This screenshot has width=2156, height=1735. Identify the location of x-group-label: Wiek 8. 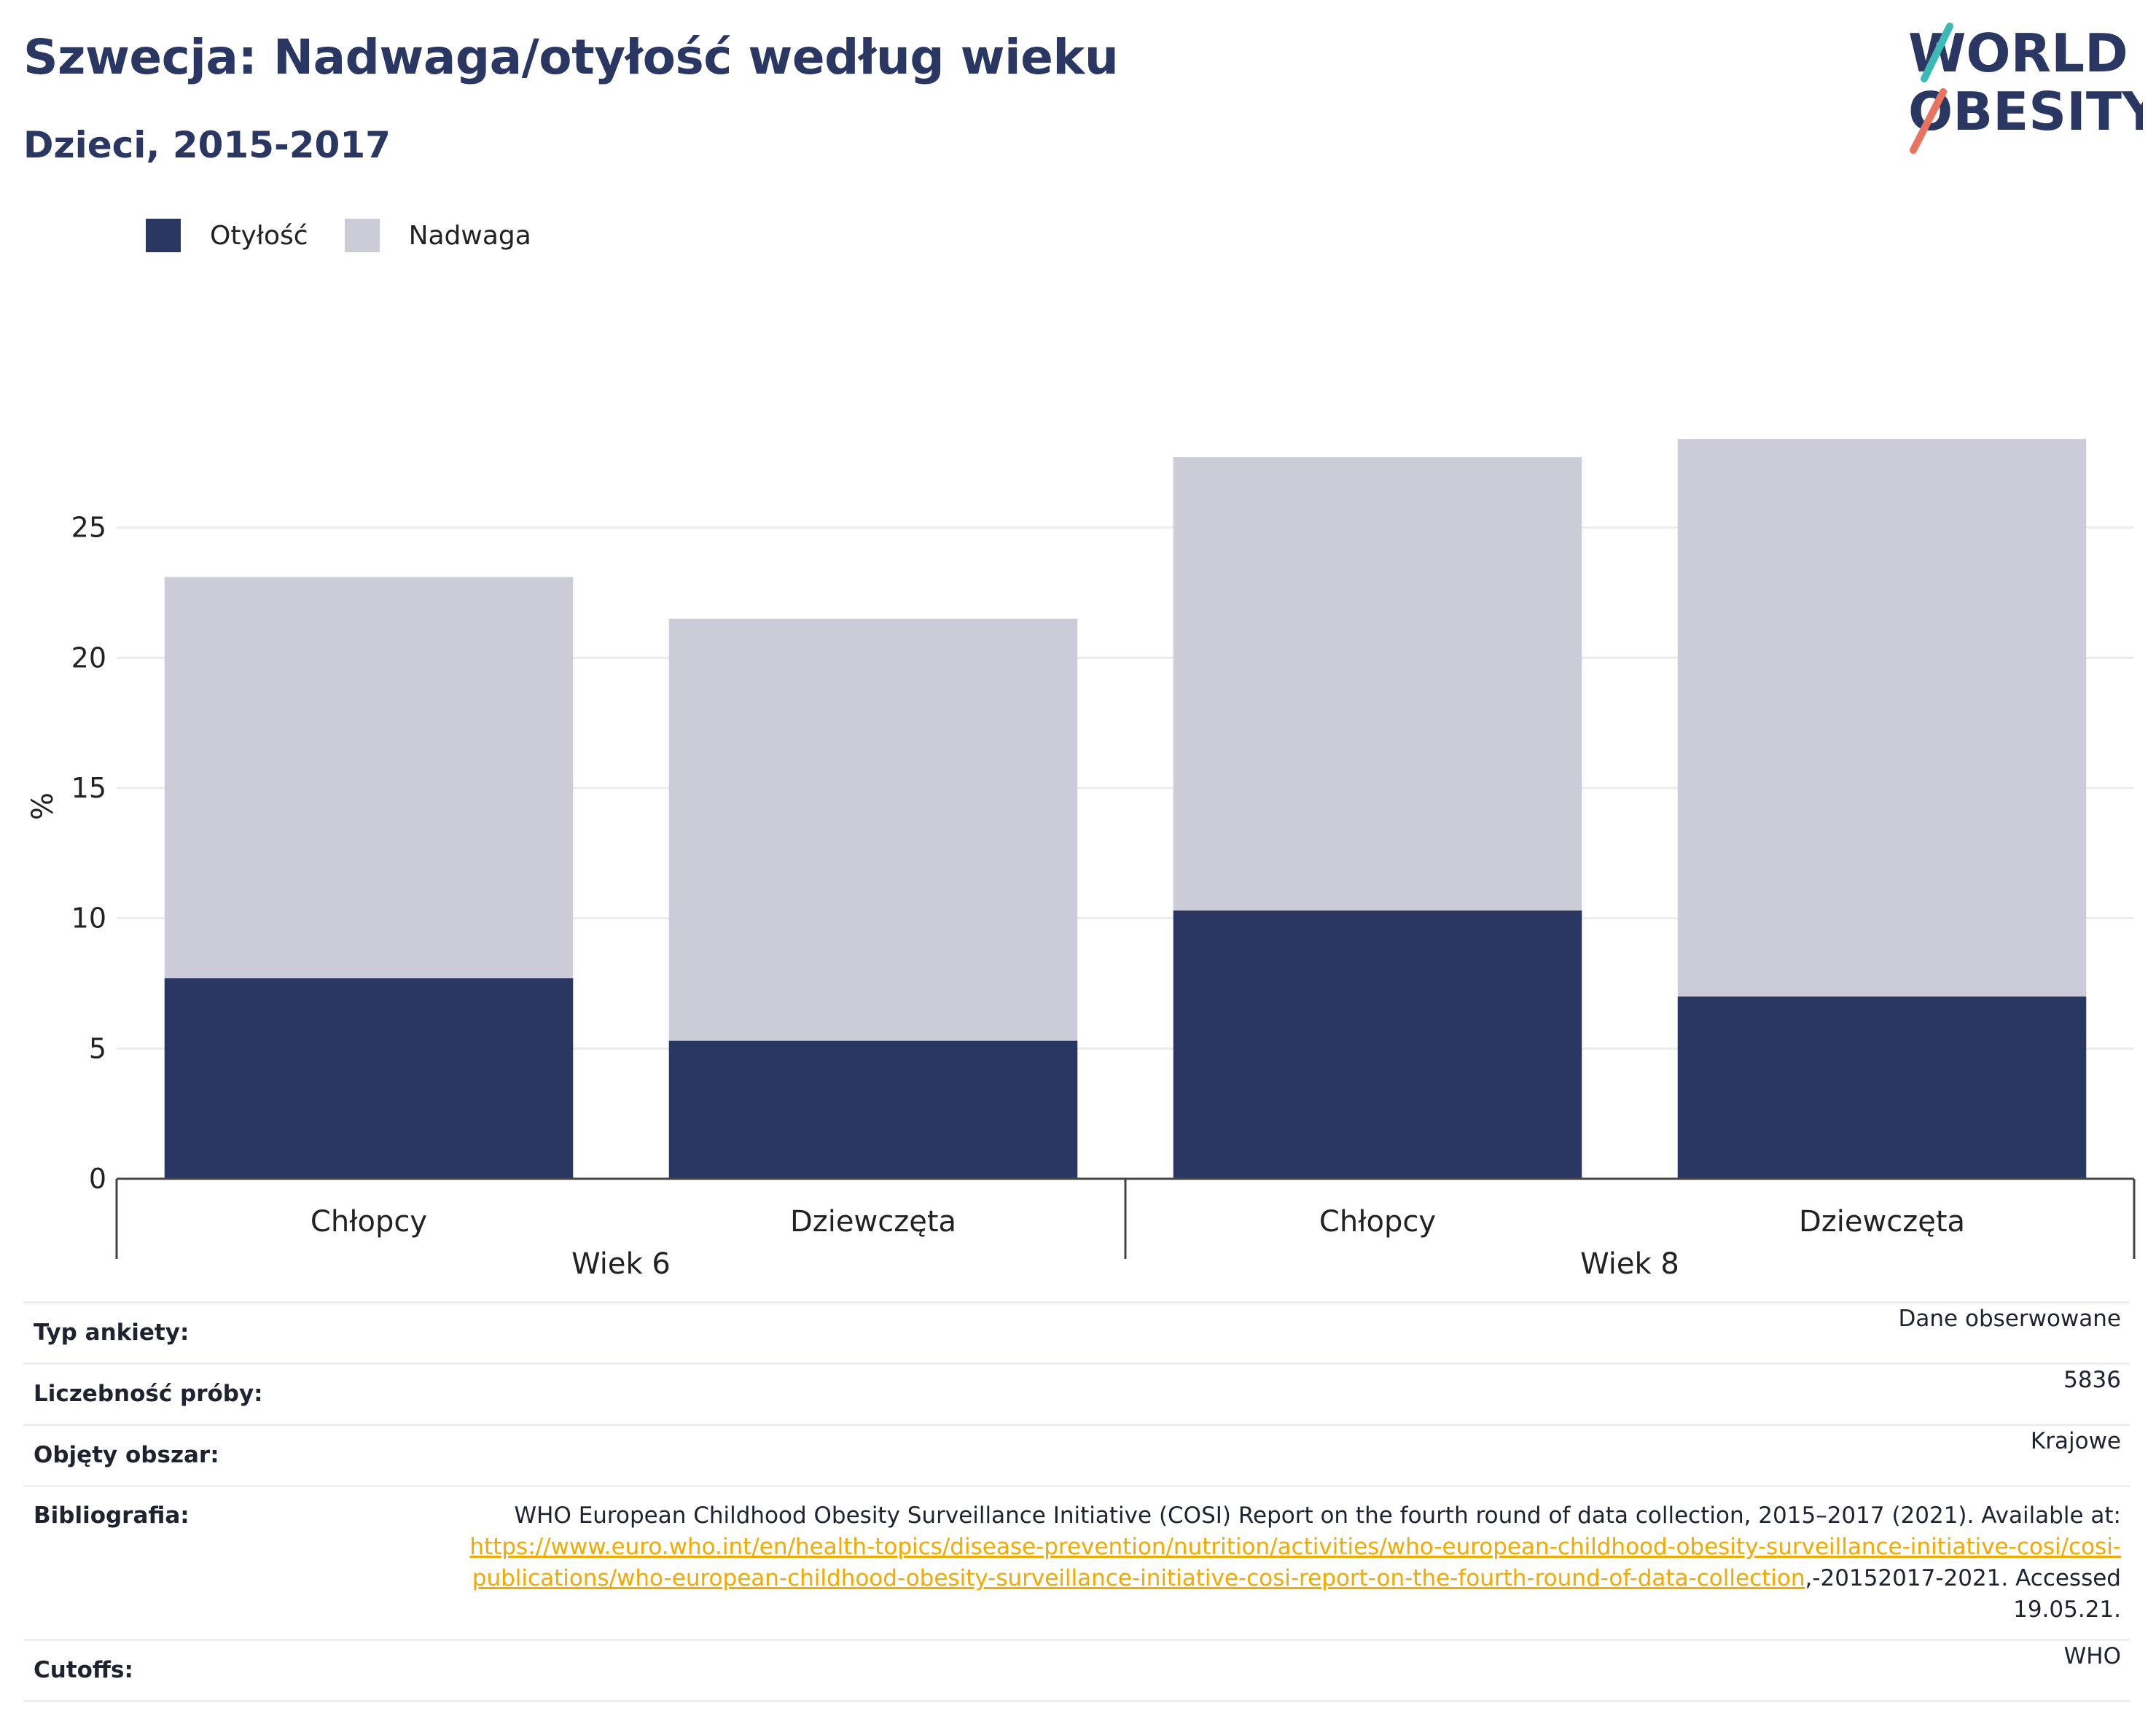
(1630, 1264).